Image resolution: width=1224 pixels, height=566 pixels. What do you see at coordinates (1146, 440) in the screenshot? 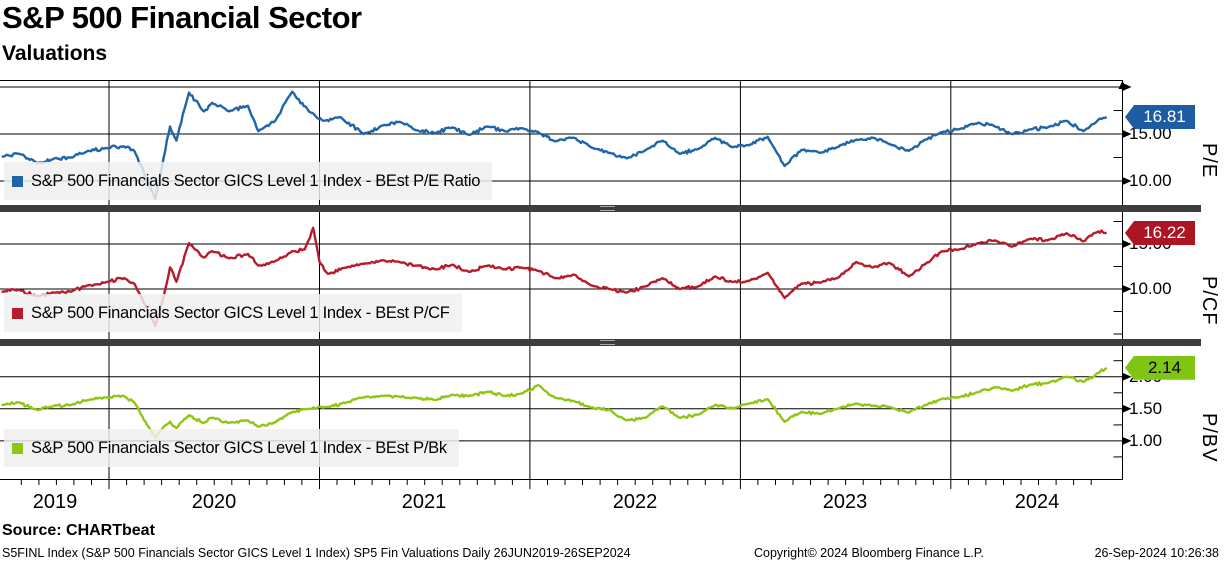
I see `y-tick-label: 1.00` at bounding box center [1146, 440].